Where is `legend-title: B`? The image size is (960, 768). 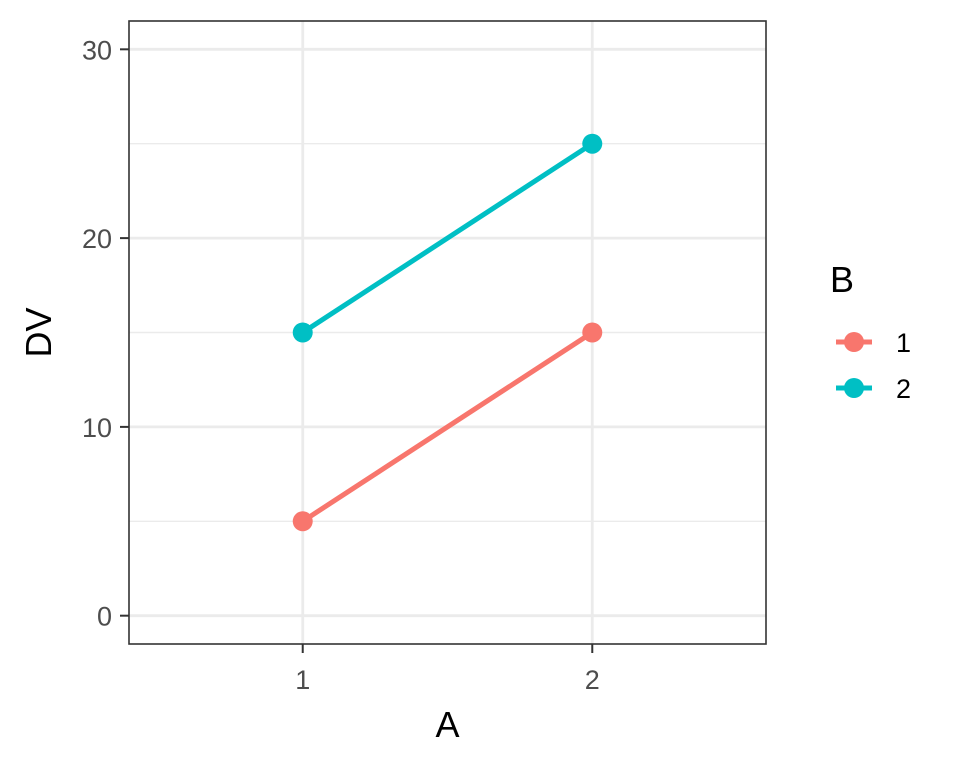 legend-title: B is located at coordinates (842, 279).